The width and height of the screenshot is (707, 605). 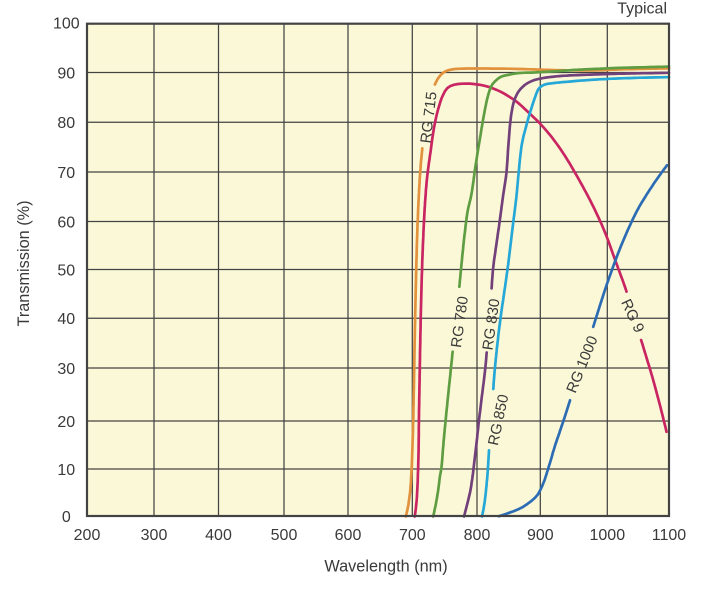 I want to click on svg-text: 100, so click(x=66, y=24).